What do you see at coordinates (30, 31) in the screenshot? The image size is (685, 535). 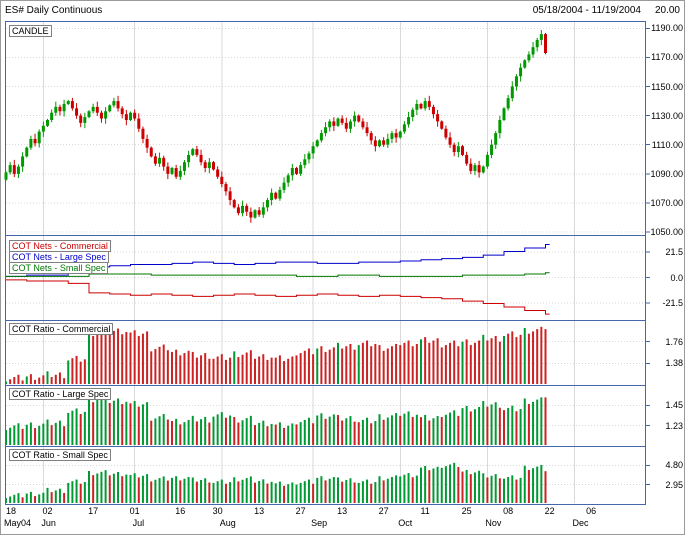 I see `study-label-candle: CANDLE` at bounding box center [30, 31].